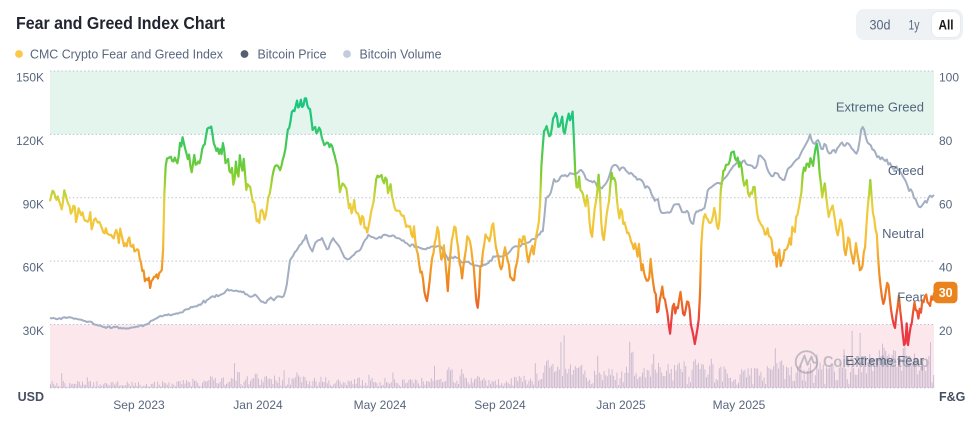  Describe the element at coordinates (946, 268) in the screenshot. I see `svg-text: 40` at that location.